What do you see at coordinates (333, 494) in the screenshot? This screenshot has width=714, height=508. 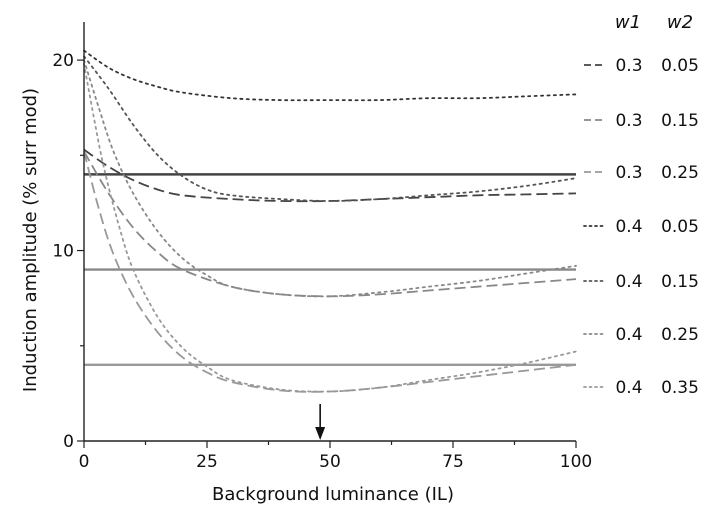 I see `x-axis-title: Background luminance (IL)` at bounding box center [333, 494].